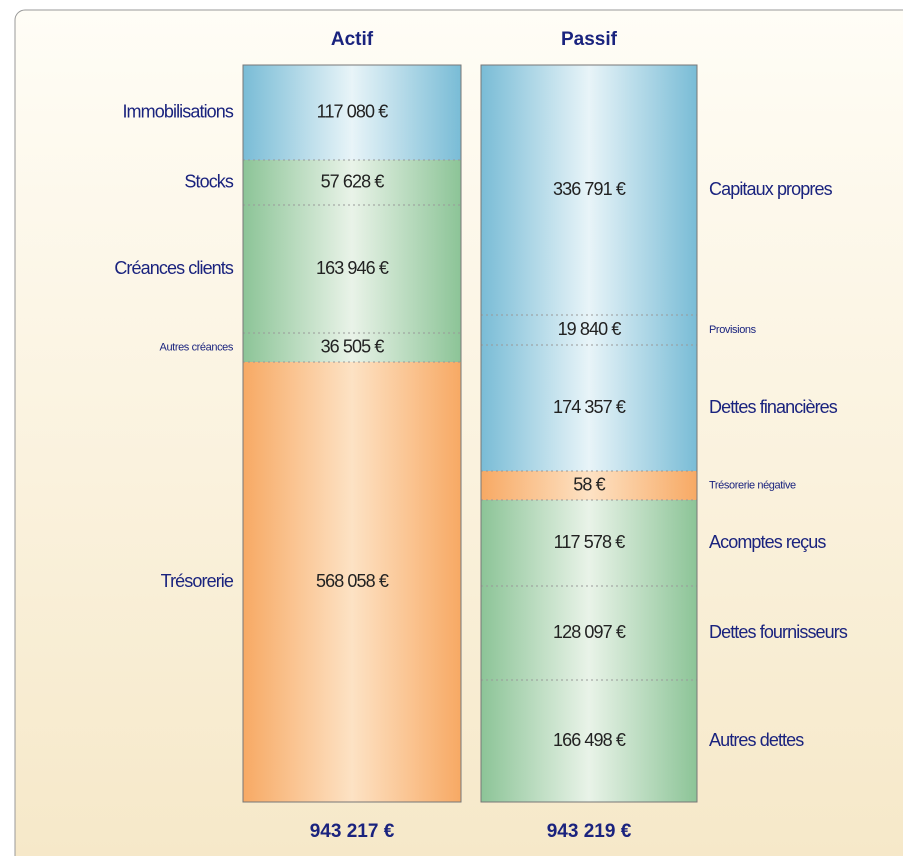 The width and height of the screenshot is (903, 856). Describe the element at coordinates (767, 542) in the screenshot. I see `label: Acomptes reçus` at that location.